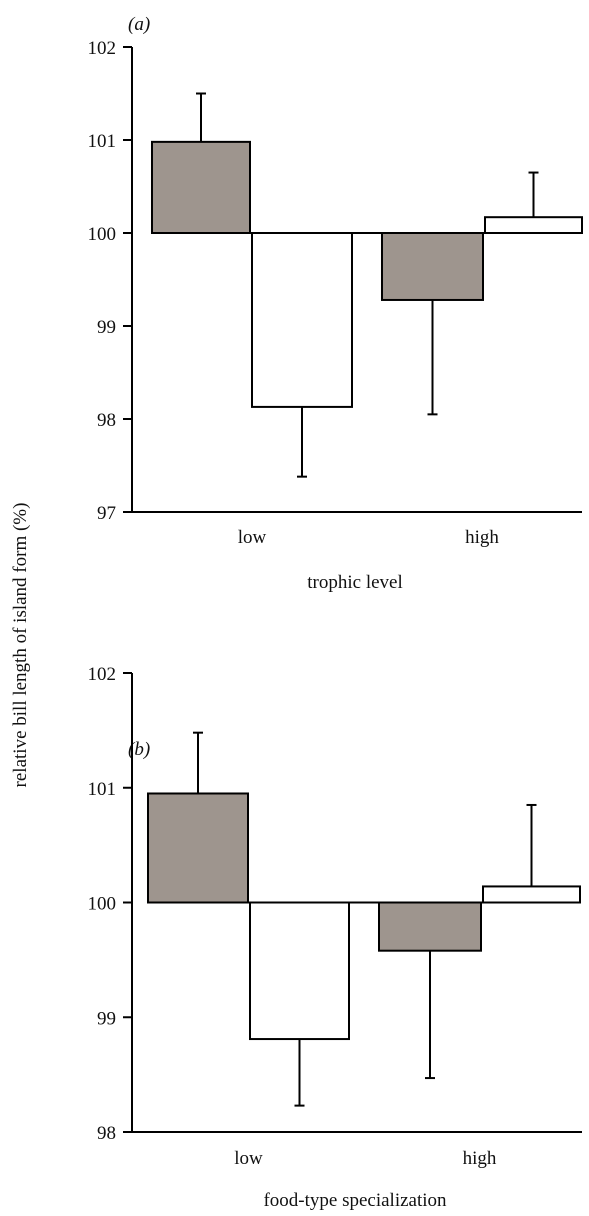 The width and height of the screenshot is (589, 1216). Describe the element at coordinates (106, 513) in the screenshot. I see `y-tick-label-a: 97` at that location.